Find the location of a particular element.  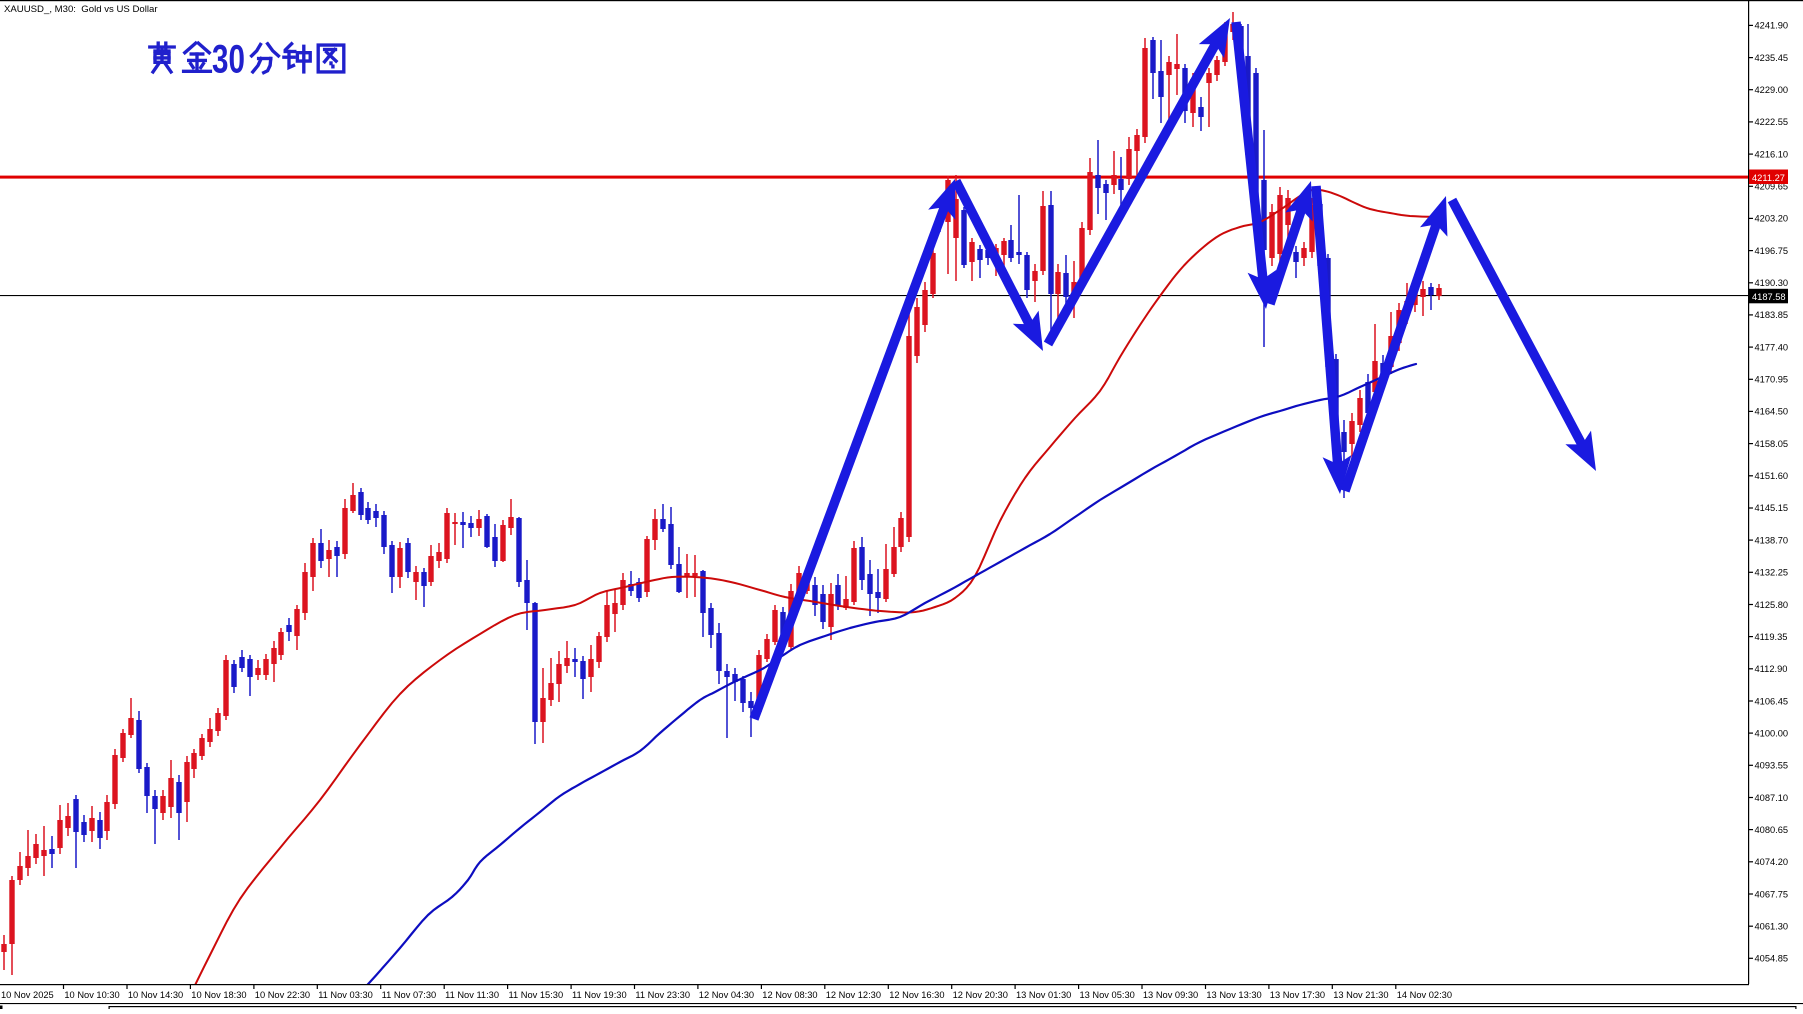

svg-text: 10 Nov 18:30 is located at coordinates (218, 995).